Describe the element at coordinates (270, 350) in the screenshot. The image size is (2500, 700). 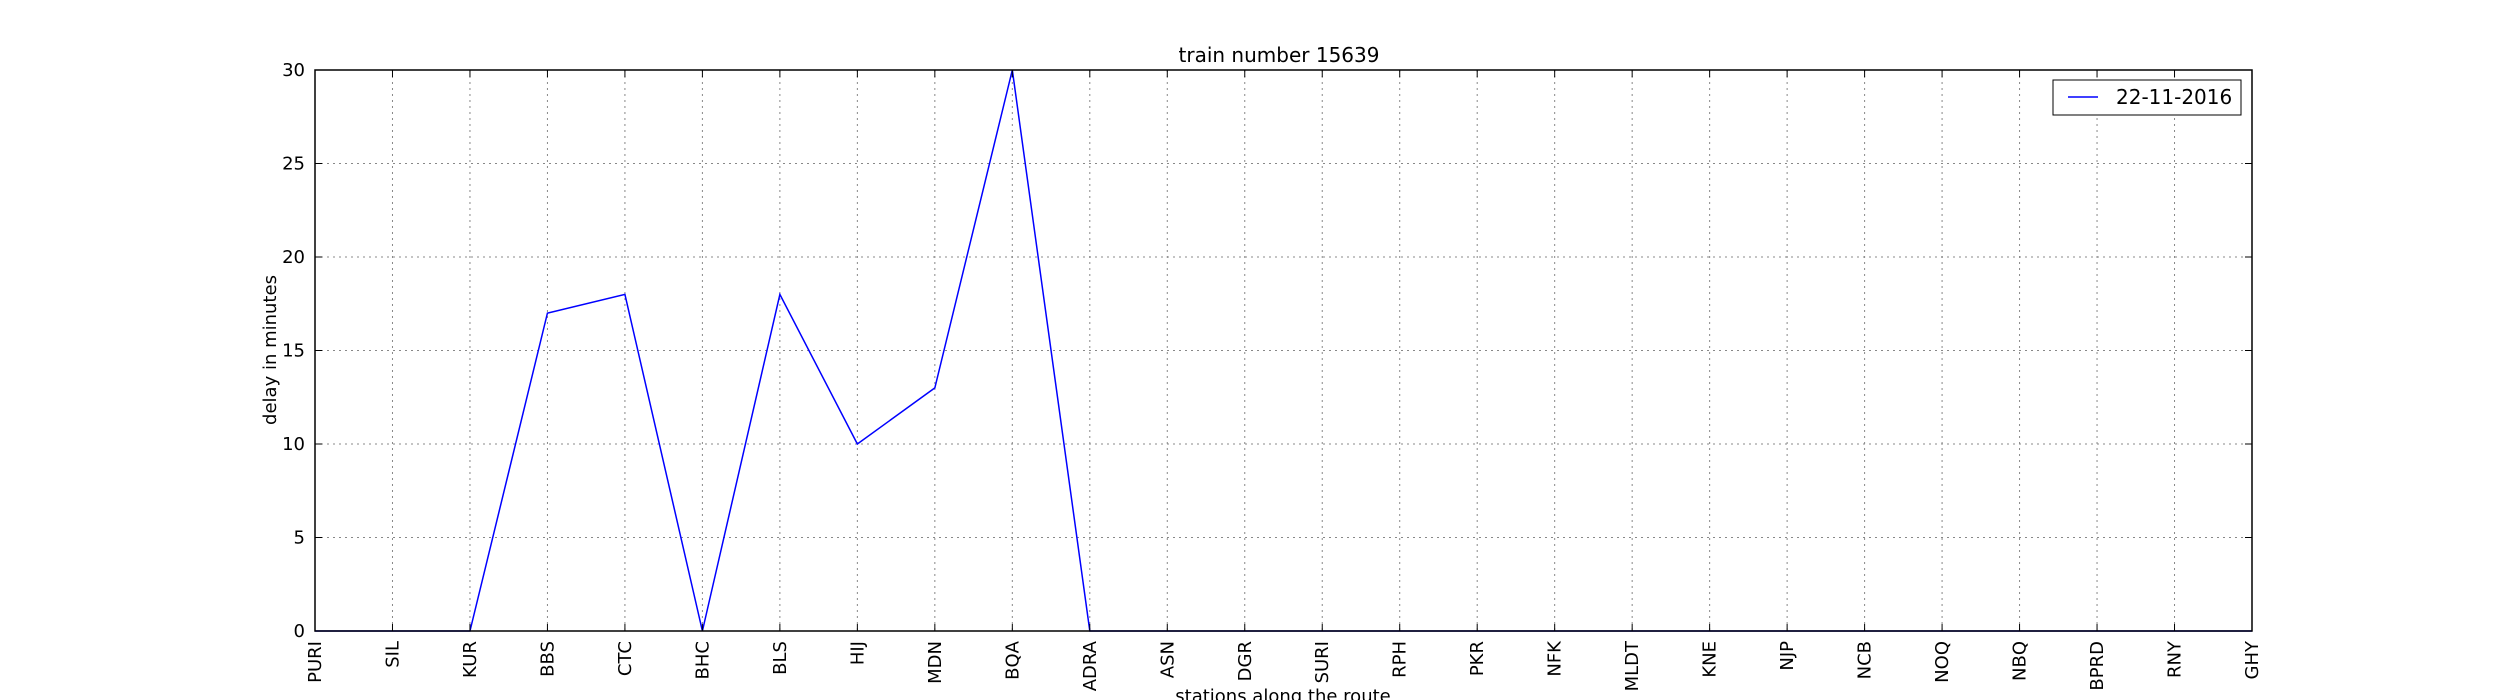
I see `y-axis-label: delay in minutes` at that location.